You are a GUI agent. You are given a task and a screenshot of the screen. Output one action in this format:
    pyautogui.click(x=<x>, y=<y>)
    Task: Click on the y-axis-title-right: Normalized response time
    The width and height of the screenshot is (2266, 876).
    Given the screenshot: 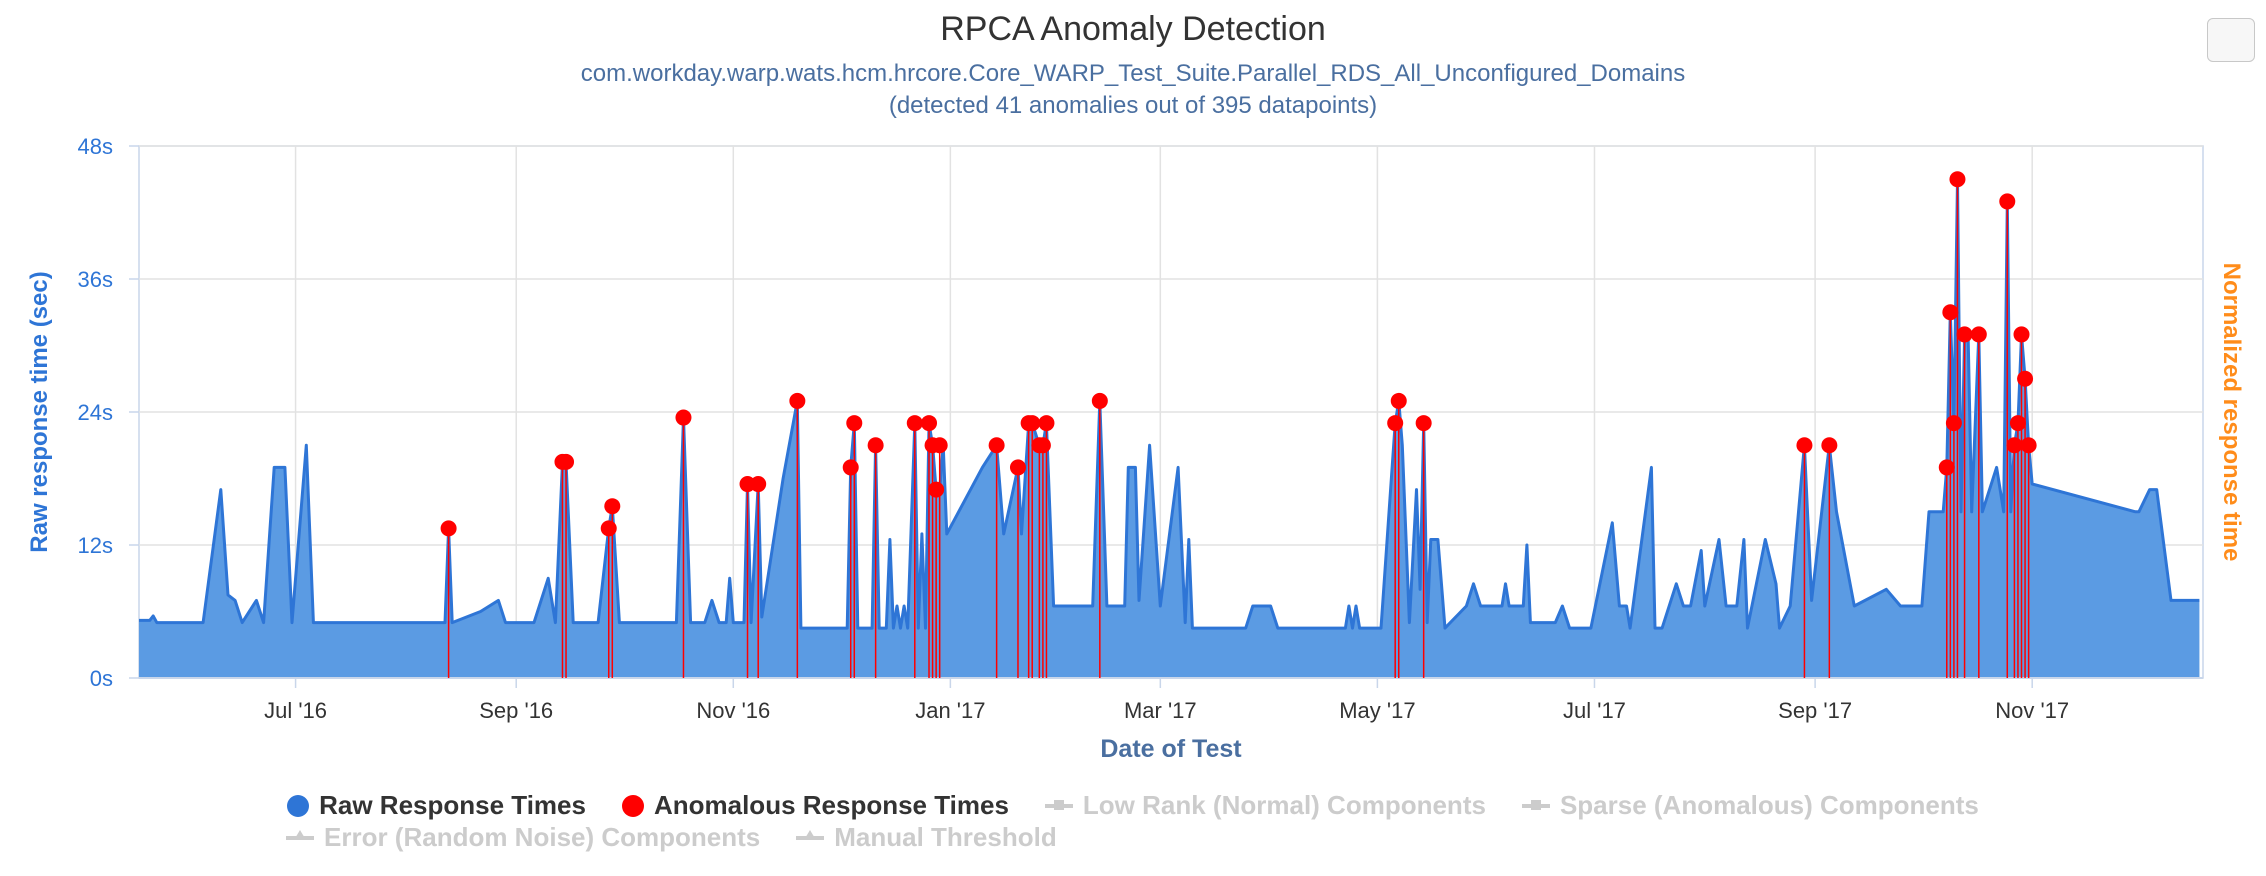 What is the action you would take?
    pyautogui.click(x=2231, y=412)
    